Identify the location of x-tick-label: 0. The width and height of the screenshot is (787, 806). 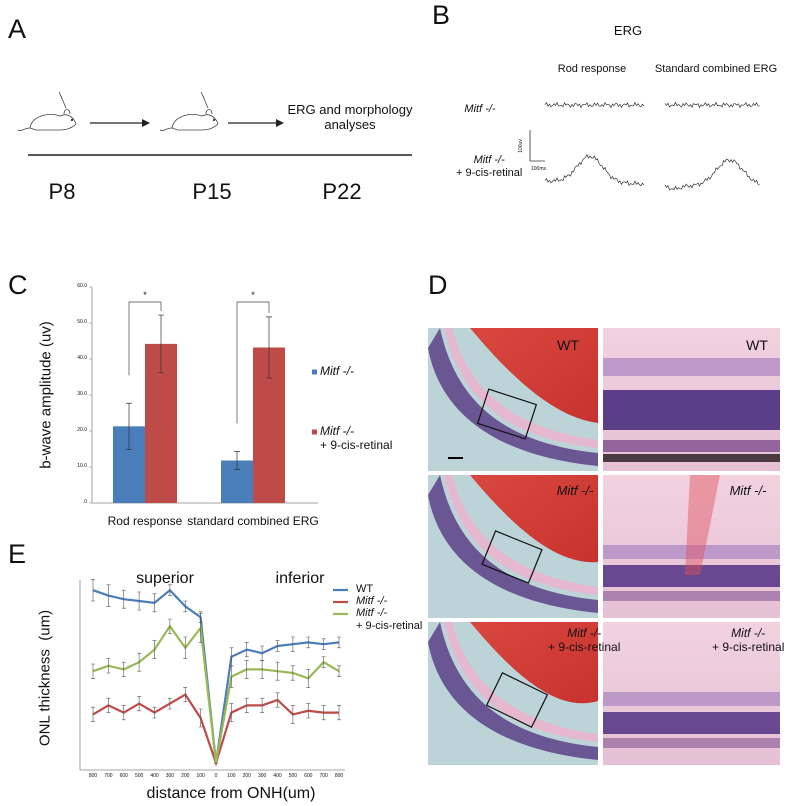
(216, 776).